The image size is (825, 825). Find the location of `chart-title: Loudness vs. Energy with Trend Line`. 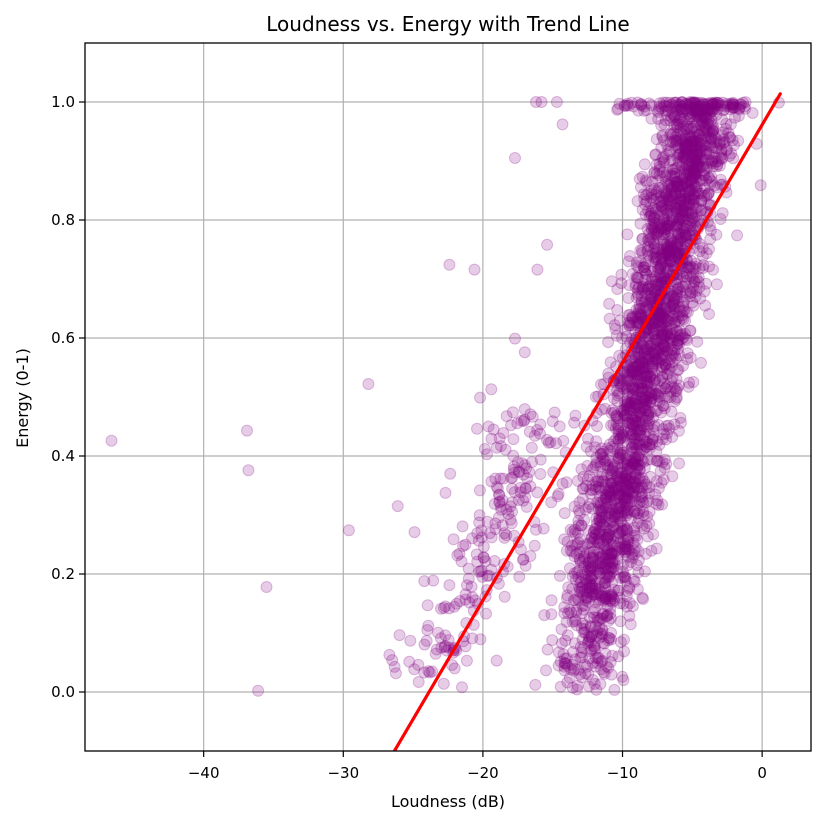

chart-title: Loudness vs. Energy with Trend Line is located at coordinates (448, 24).